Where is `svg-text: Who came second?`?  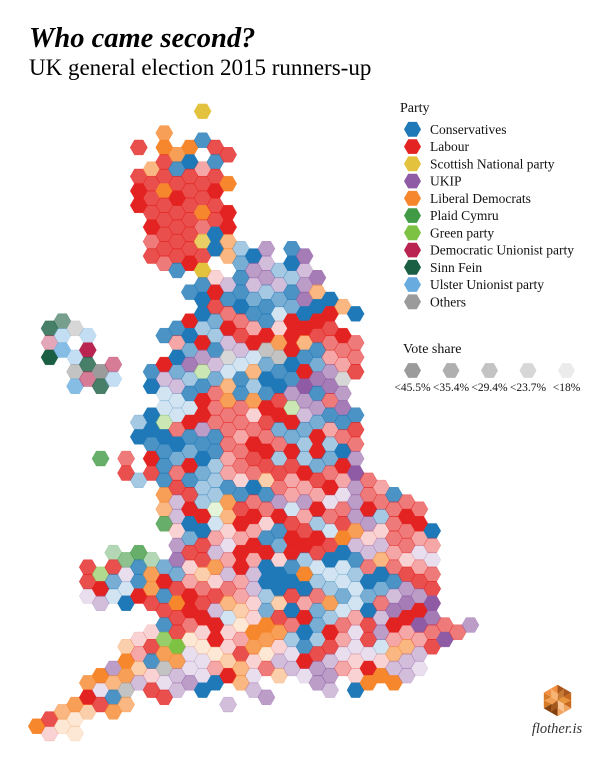
svg-text: Who came second? is located at coordinates (142, 38).